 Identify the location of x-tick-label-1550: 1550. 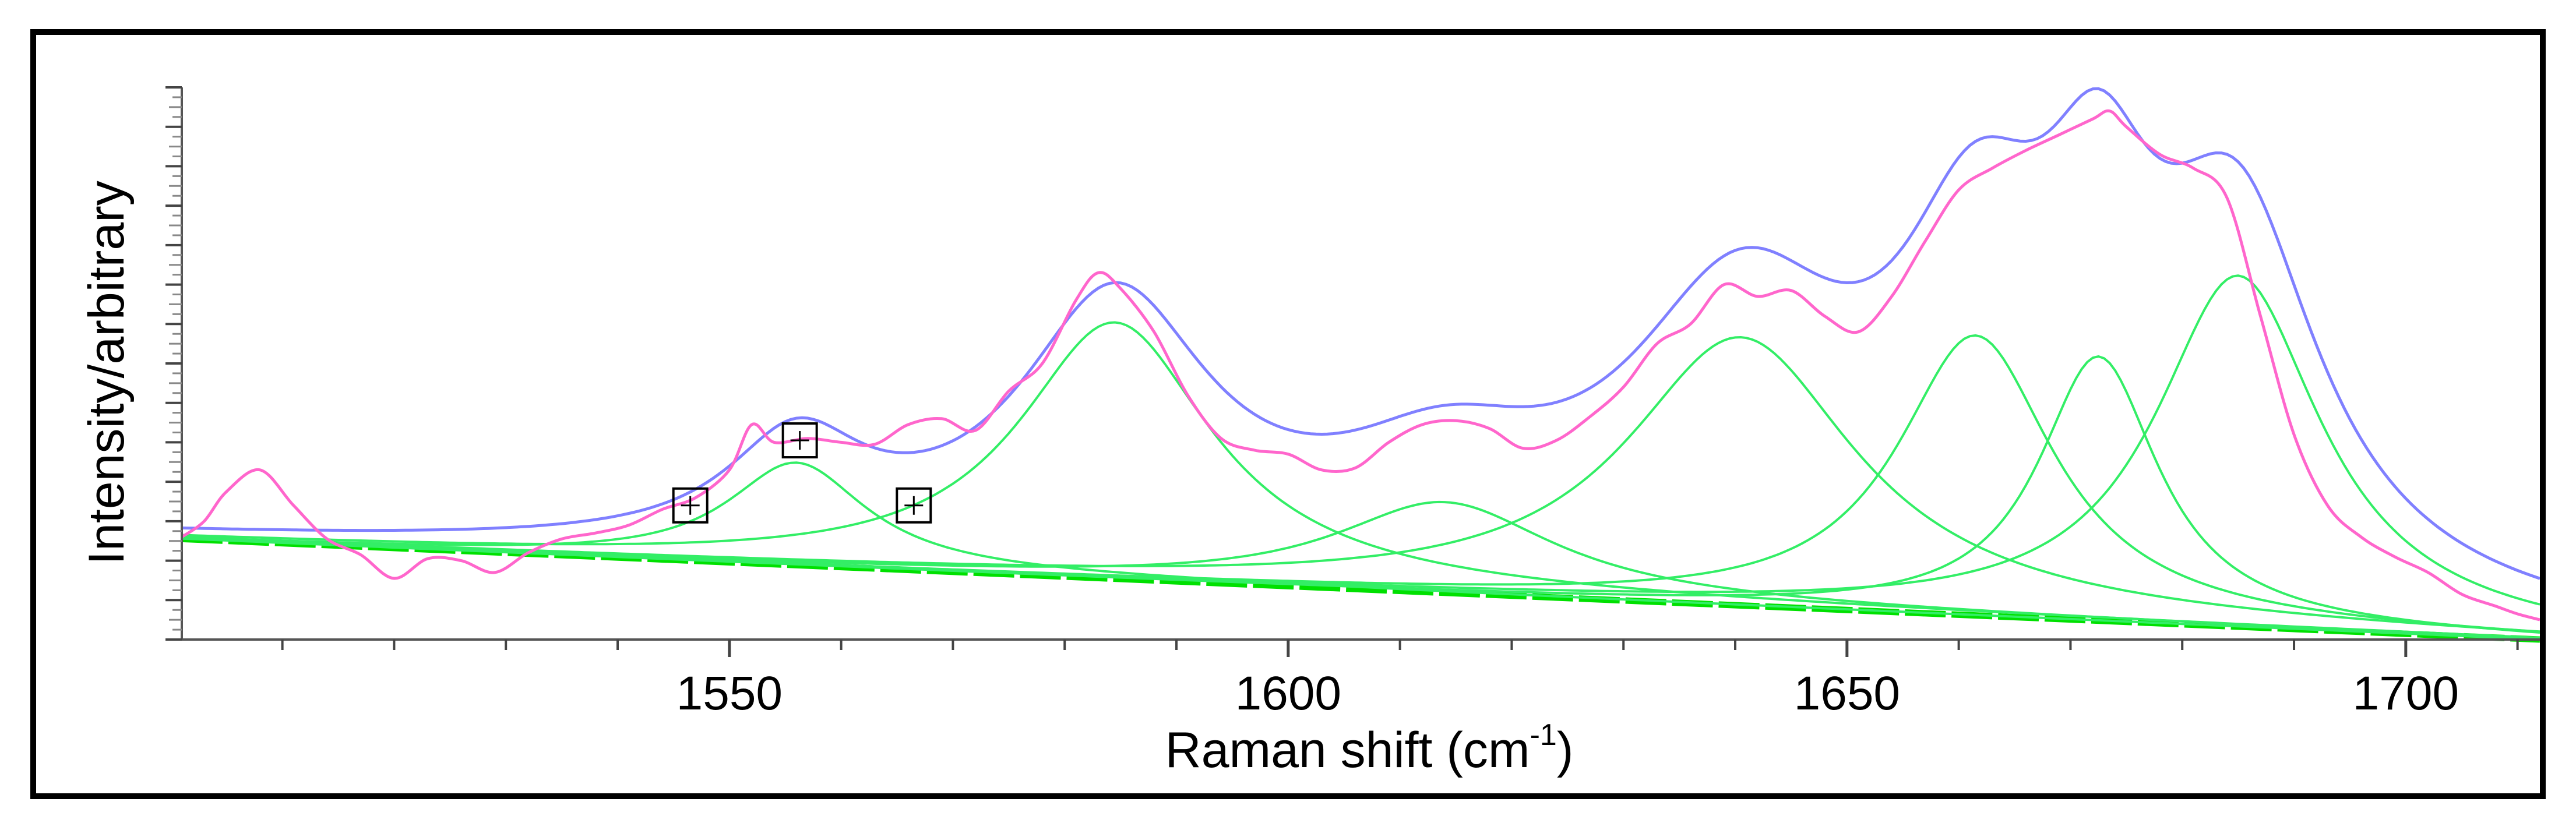
(729, 693).